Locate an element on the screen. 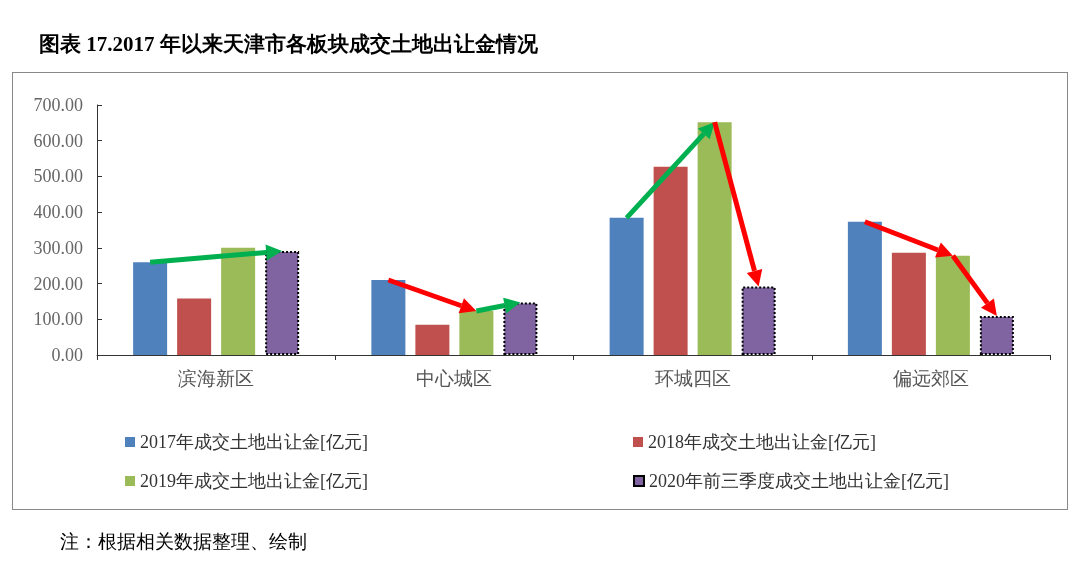  legend-label: 2019年成交土地出让金[亿元] is located at coordinates (254, 481).